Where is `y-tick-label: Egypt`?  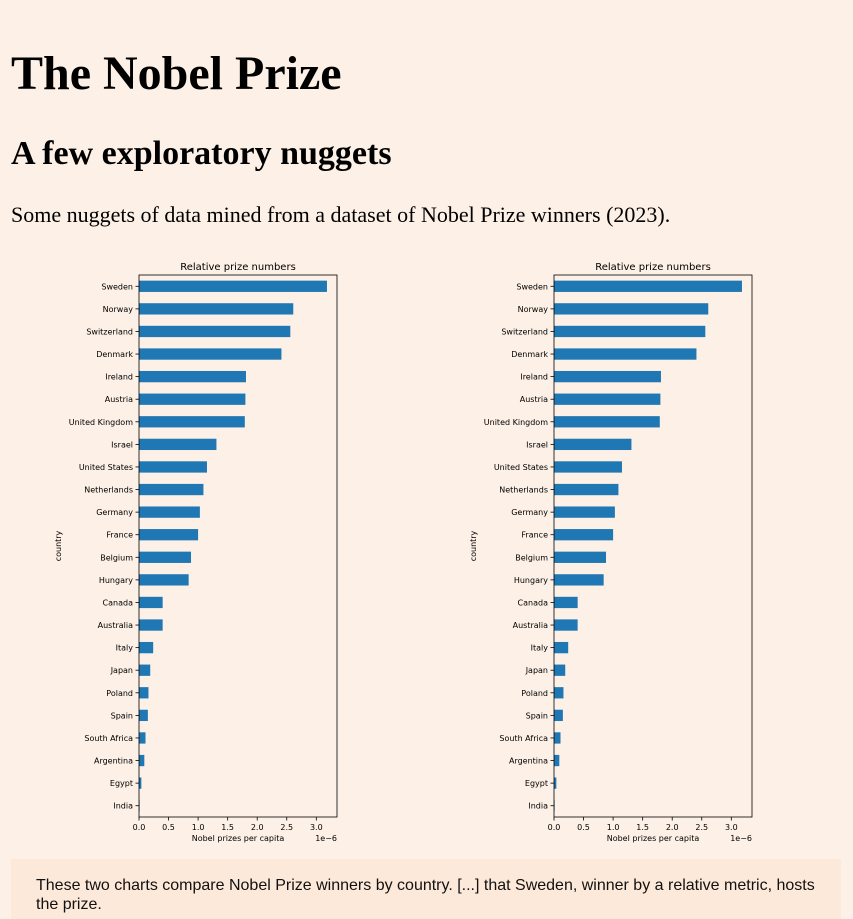
y-tick-label: Egypt is located at coordinates (121, 783).